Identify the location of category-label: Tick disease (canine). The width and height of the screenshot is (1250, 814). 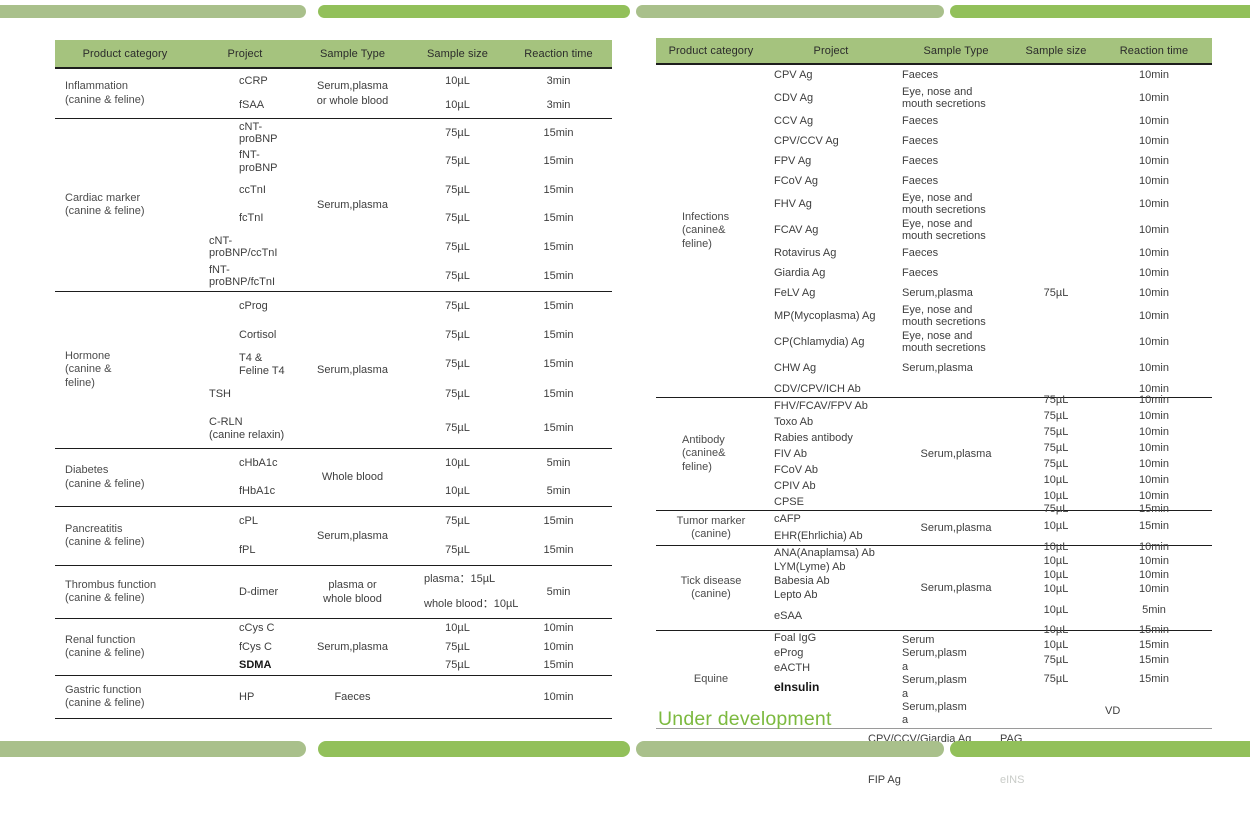
(711, 587).